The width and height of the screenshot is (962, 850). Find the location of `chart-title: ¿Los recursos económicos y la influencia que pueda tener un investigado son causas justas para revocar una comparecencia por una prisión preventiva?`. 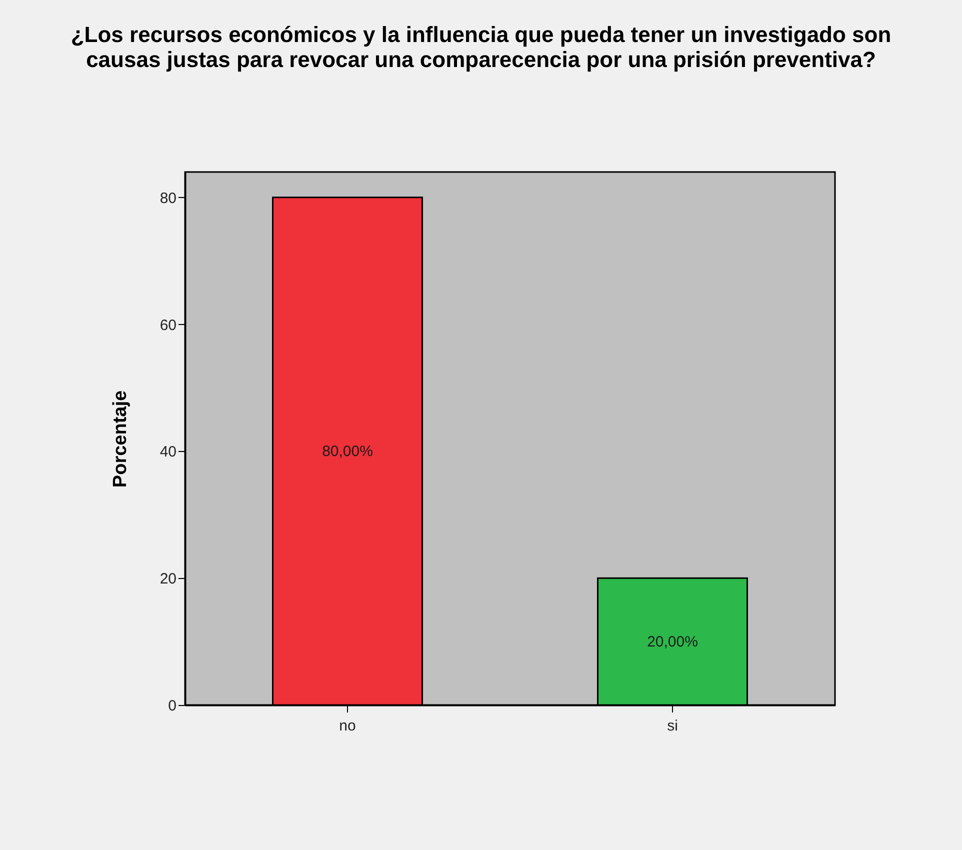

chart-title: ¿Los recursos económicos y la influencia que pueda tener un investigado son causas justas para revocar una comparecencia por una prisión preventiva? is located at coordinates (481, 47).